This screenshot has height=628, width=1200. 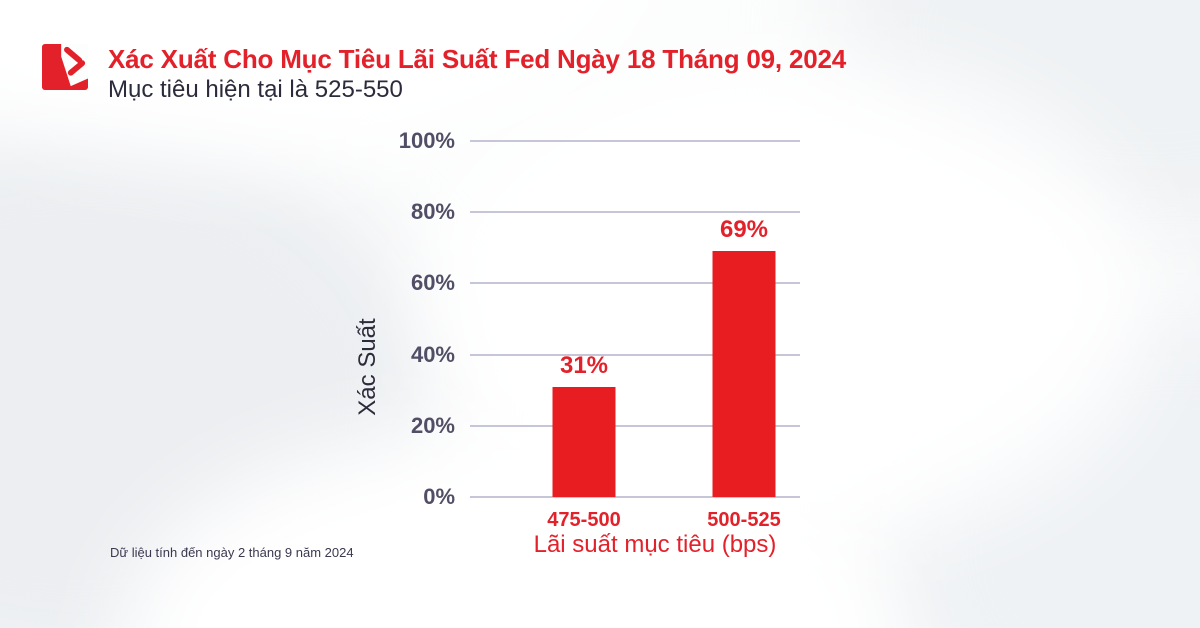 I want to click on bar-value-label: 31%, so click(x=584, y=365).